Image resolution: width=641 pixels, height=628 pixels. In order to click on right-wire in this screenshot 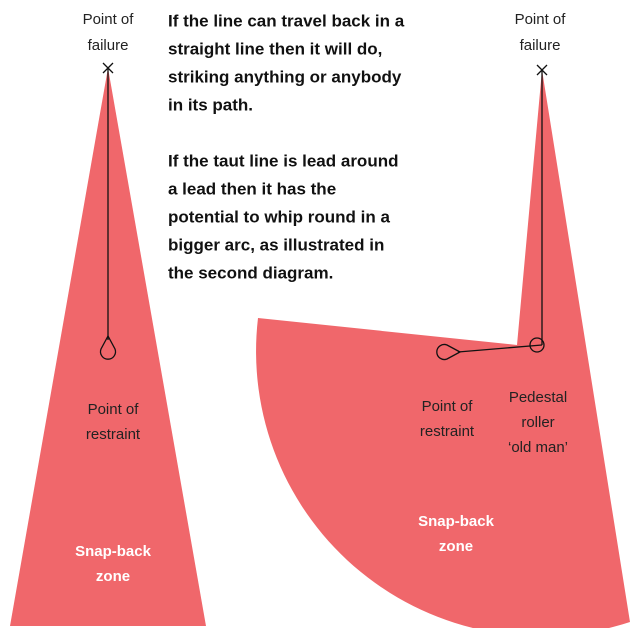, I will do `click(492, 212)`.